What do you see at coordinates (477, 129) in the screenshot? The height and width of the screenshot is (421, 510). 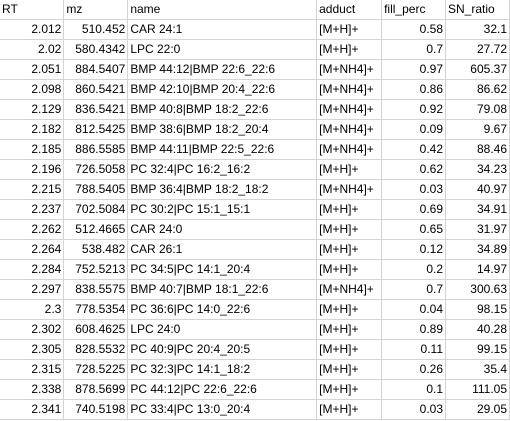 I see `cell-sn-ratio: 9.67` at bounding box center [477, 129].